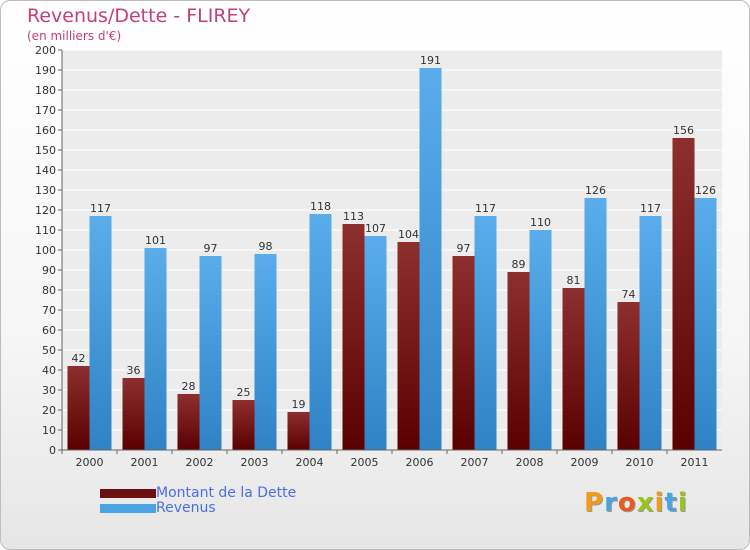 Image resolution: width=750 pixels, height=550 pixels. Describe the element at coordinates (299, 404) in the screenshot. I see `debt-value-label: 19` at that location.